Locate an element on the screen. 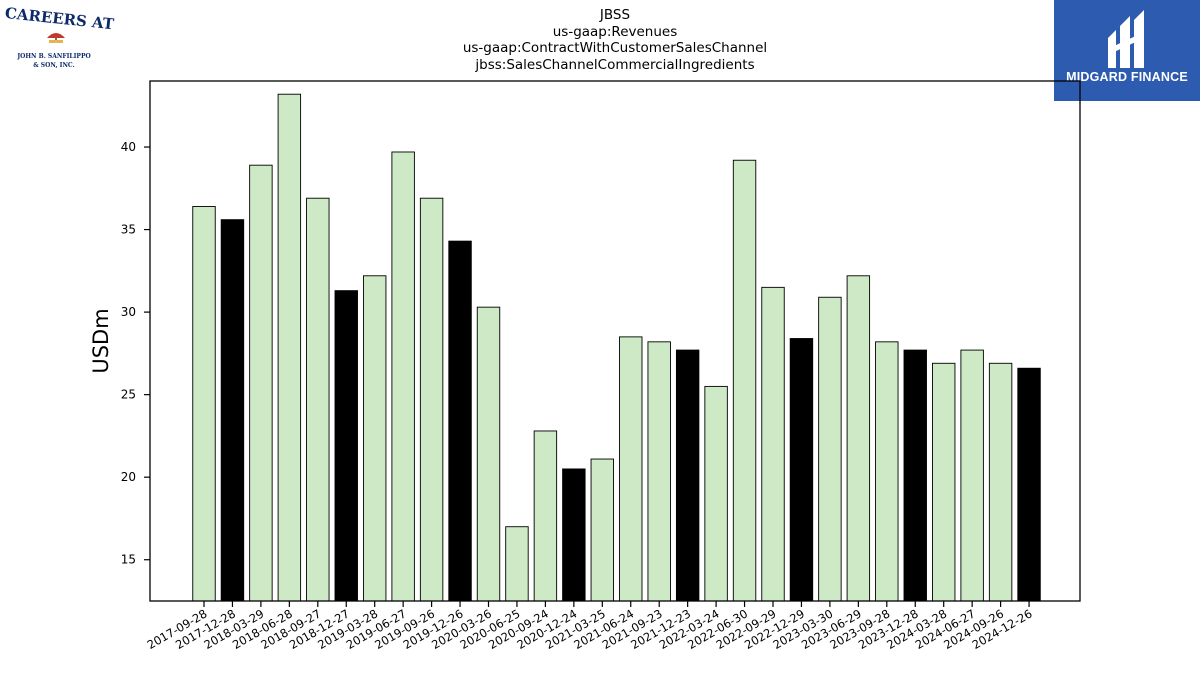 The height and width of the screenshot is (675, 1200). y-tick-label: 30 is located at coordinates (128, 312).